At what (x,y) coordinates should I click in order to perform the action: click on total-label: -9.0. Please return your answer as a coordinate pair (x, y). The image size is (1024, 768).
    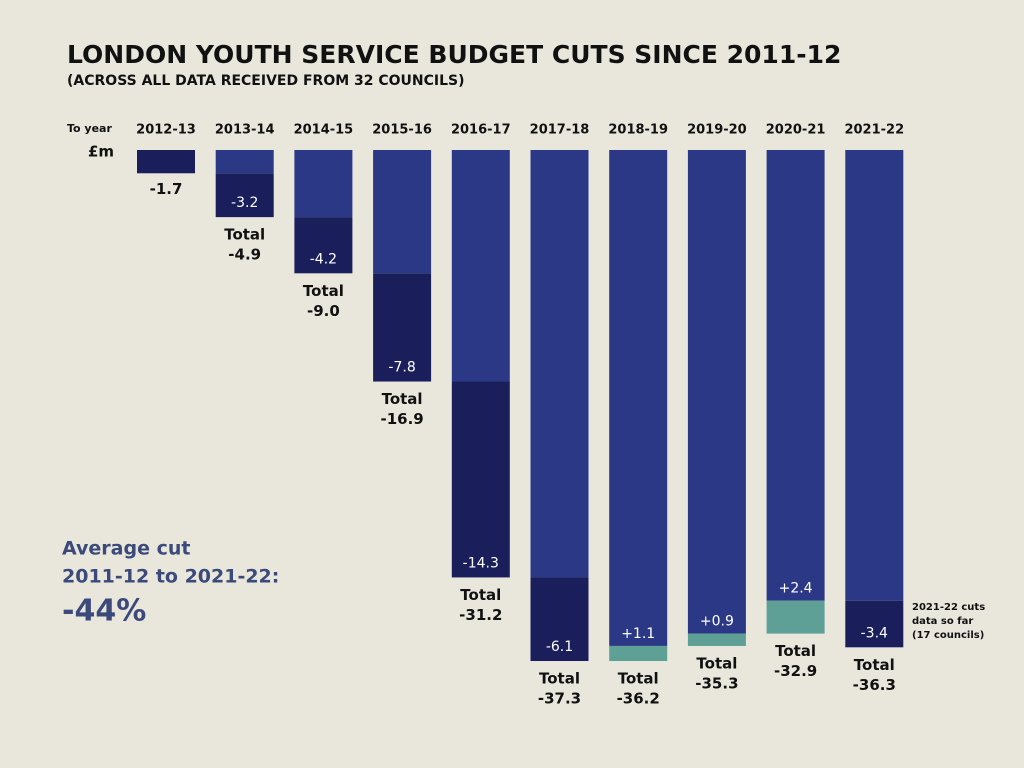
    Looking at the image, I should click on (323, 311).